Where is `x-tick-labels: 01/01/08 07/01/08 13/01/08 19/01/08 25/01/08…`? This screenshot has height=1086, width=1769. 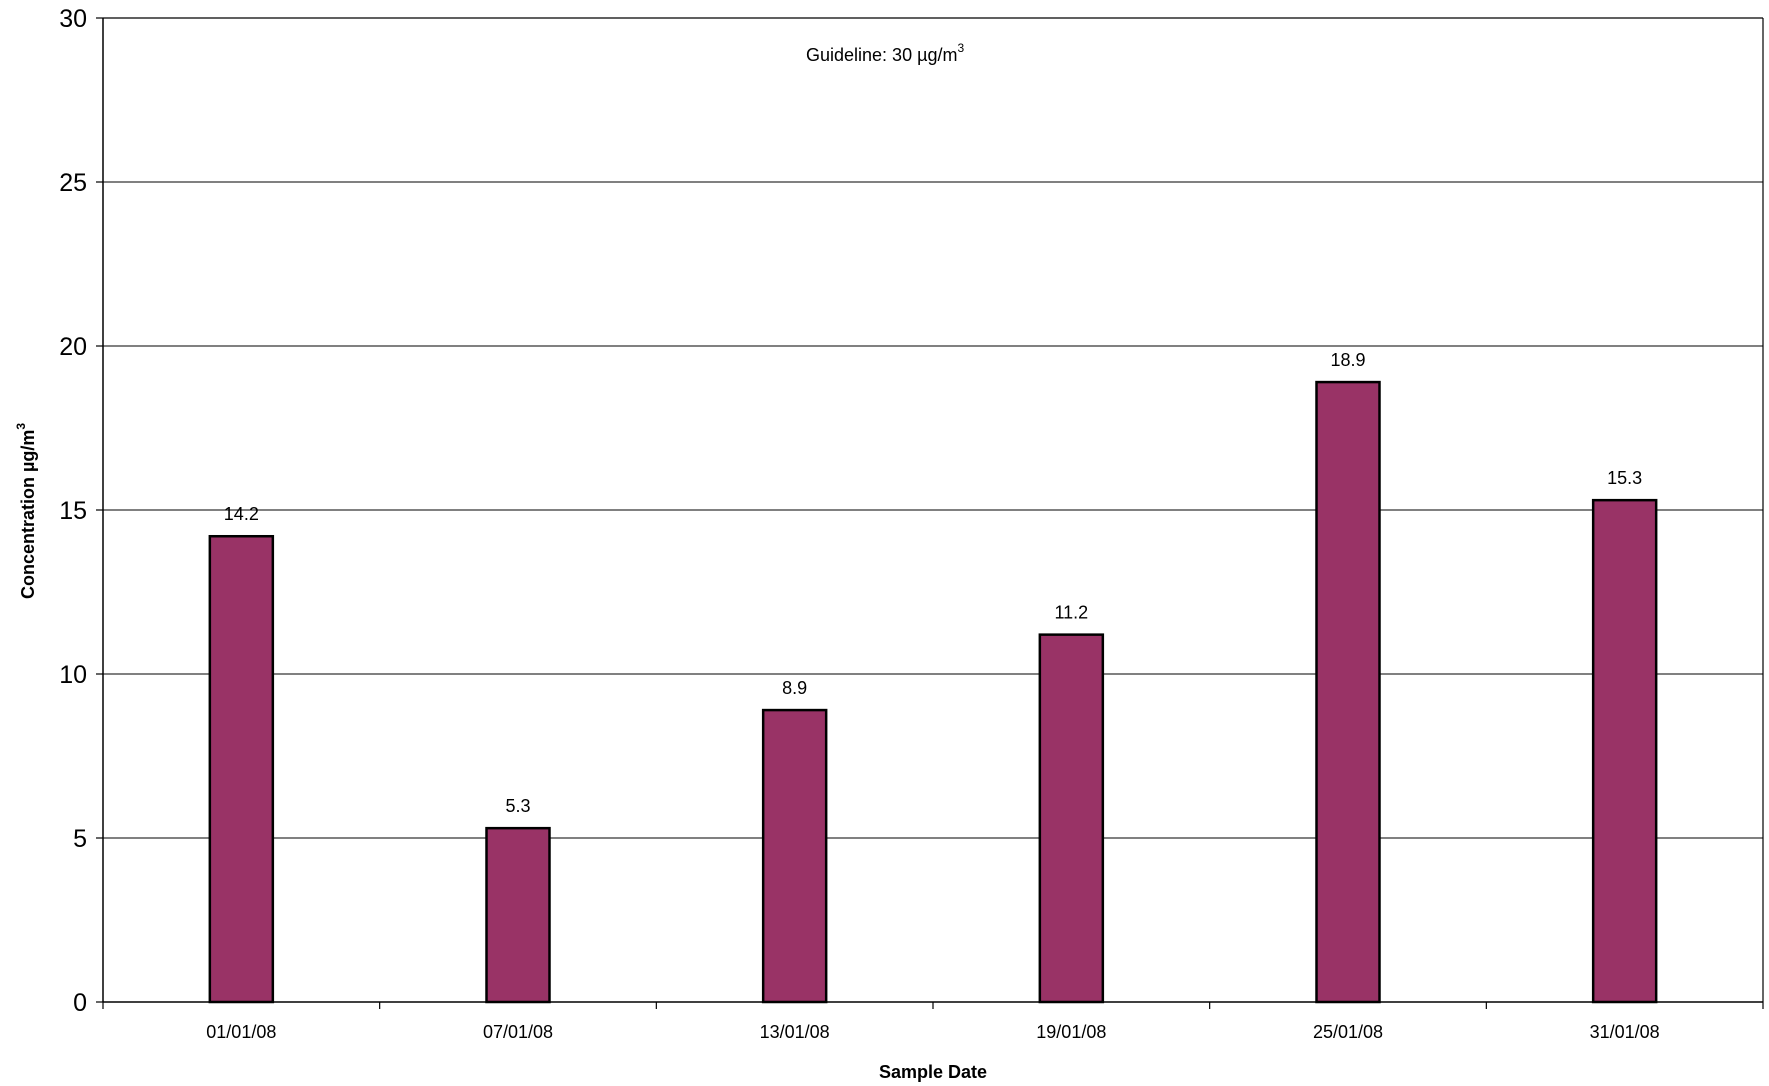 x-tick-labels: 01/01/08 07/01/08 13/01/08 19/01/08 25/01/08… is located at coordinates (932, 1032).